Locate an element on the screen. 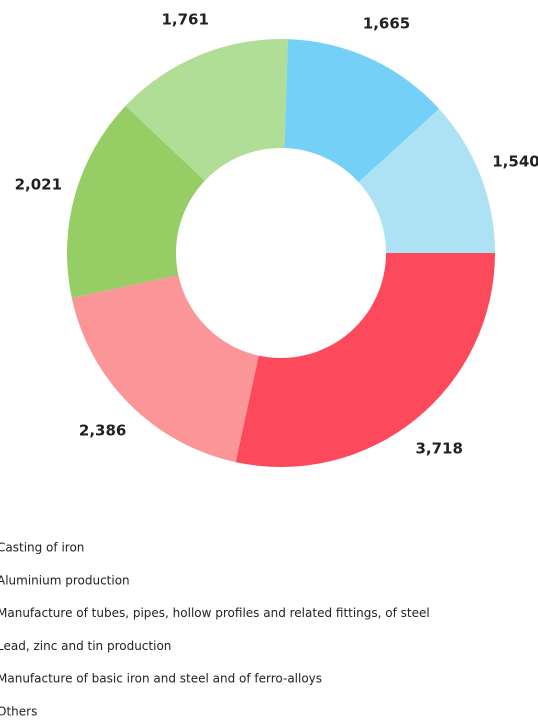  value-label: 2,386 is located at coordinates (102, 431).